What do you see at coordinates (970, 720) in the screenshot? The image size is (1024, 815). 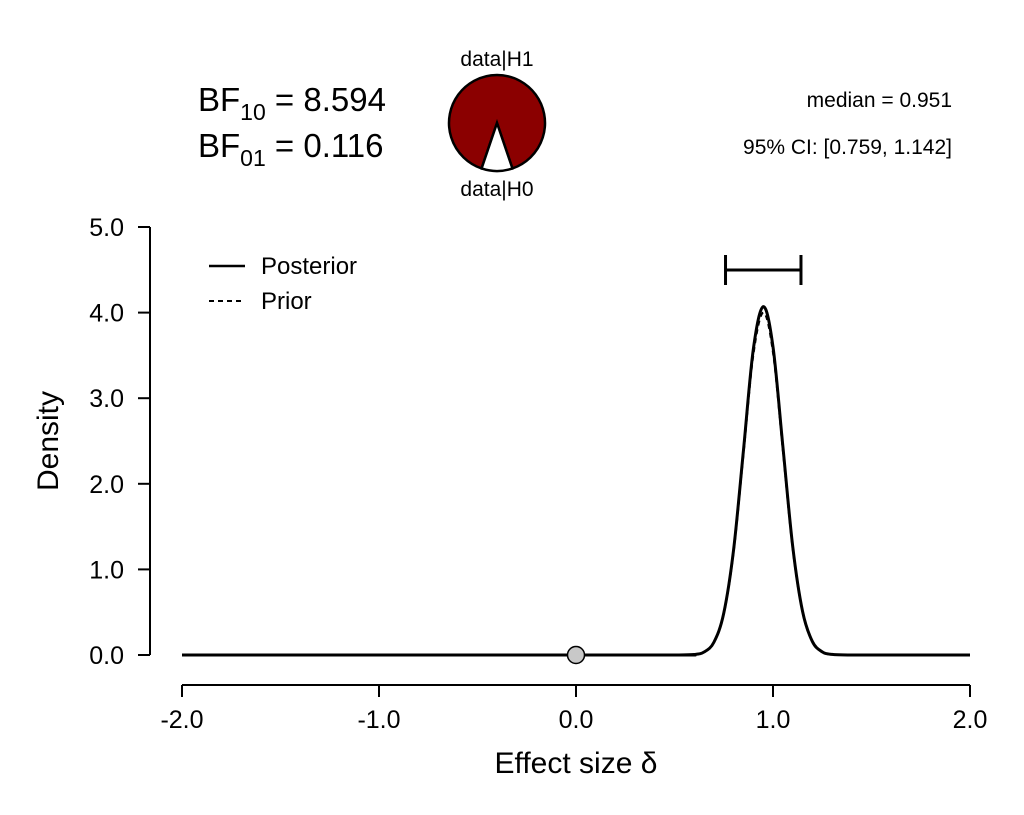 I see `x-tick-label: 2.0` at bounding box center [970, 720].